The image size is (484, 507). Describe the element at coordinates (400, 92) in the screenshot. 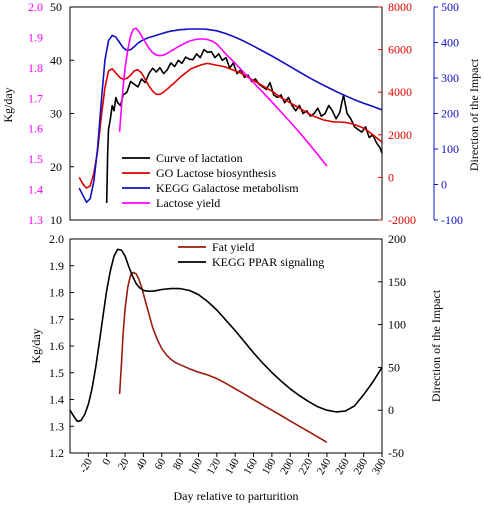

I see `tick-label-go-3: 4000` at that location.